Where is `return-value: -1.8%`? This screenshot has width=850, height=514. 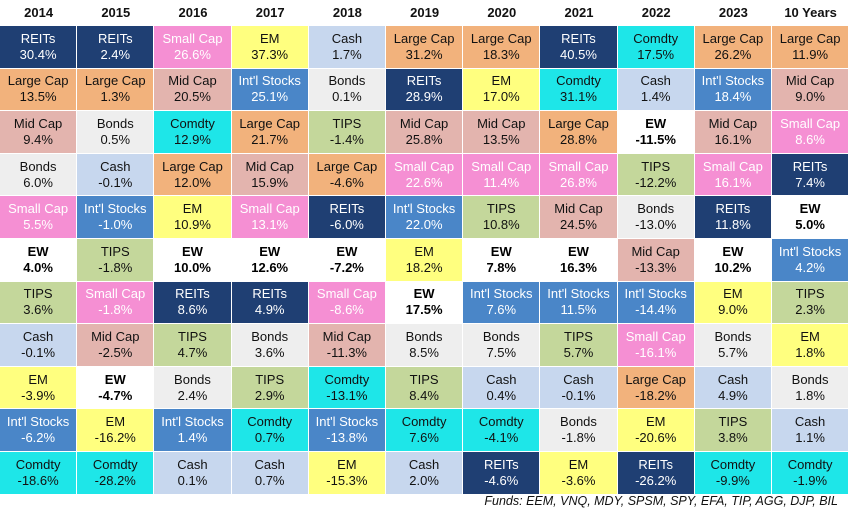 return-value: -1.8% is located at coordinates (578, 438).